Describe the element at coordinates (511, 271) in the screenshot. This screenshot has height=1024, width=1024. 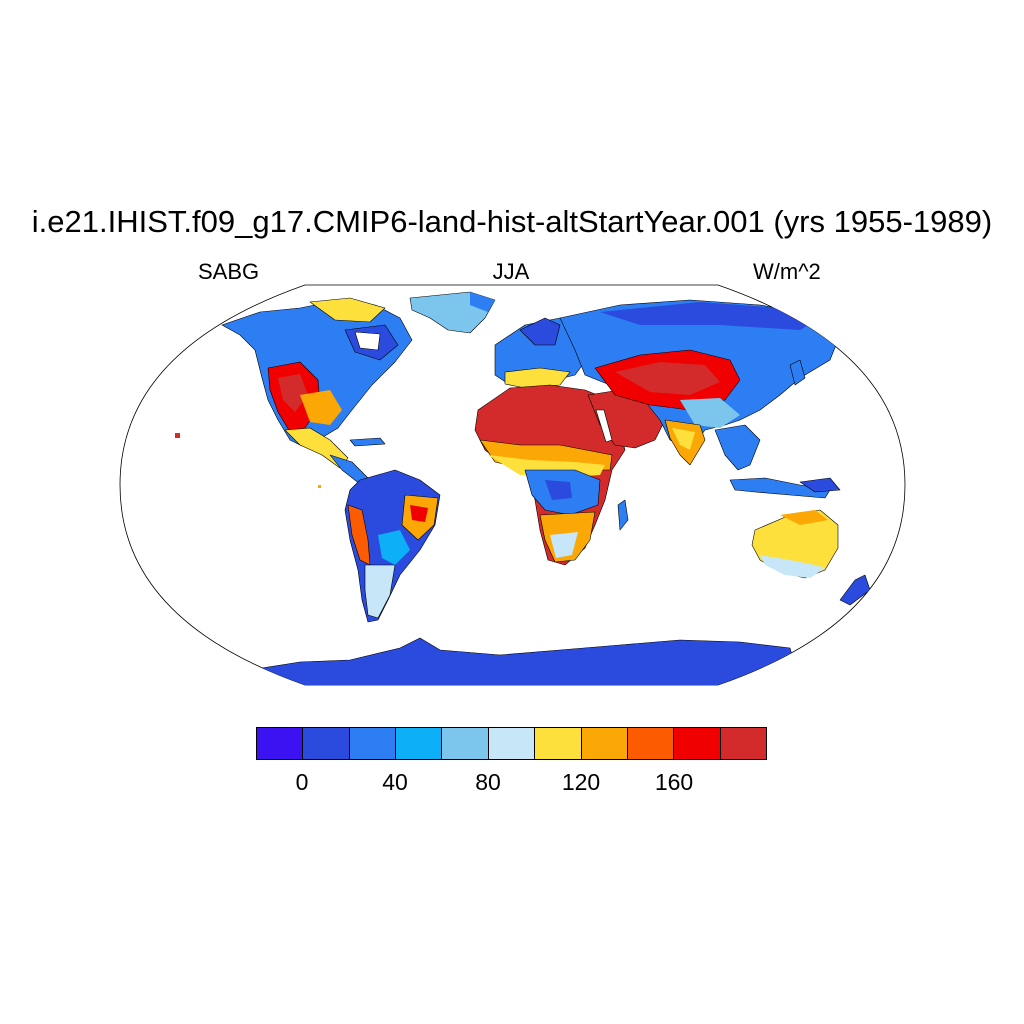
I see `season-label: JJA` at that location.